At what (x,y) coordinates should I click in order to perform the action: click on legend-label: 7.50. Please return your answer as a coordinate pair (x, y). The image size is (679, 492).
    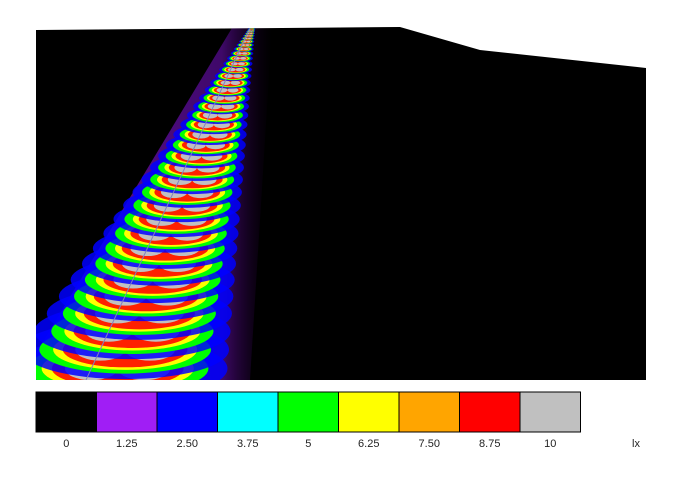
    Looking at the image, I should click on (429, 444).